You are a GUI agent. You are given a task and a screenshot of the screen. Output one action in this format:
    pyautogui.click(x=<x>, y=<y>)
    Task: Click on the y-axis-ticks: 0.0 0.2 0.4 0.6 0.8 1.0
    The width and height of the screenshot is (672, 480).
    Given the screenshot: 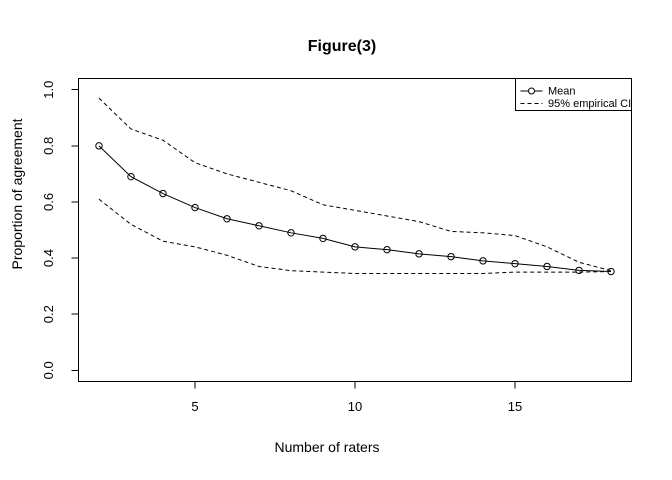 What is the action you would take?
    pyautogui.click(x=60, y=230)
    